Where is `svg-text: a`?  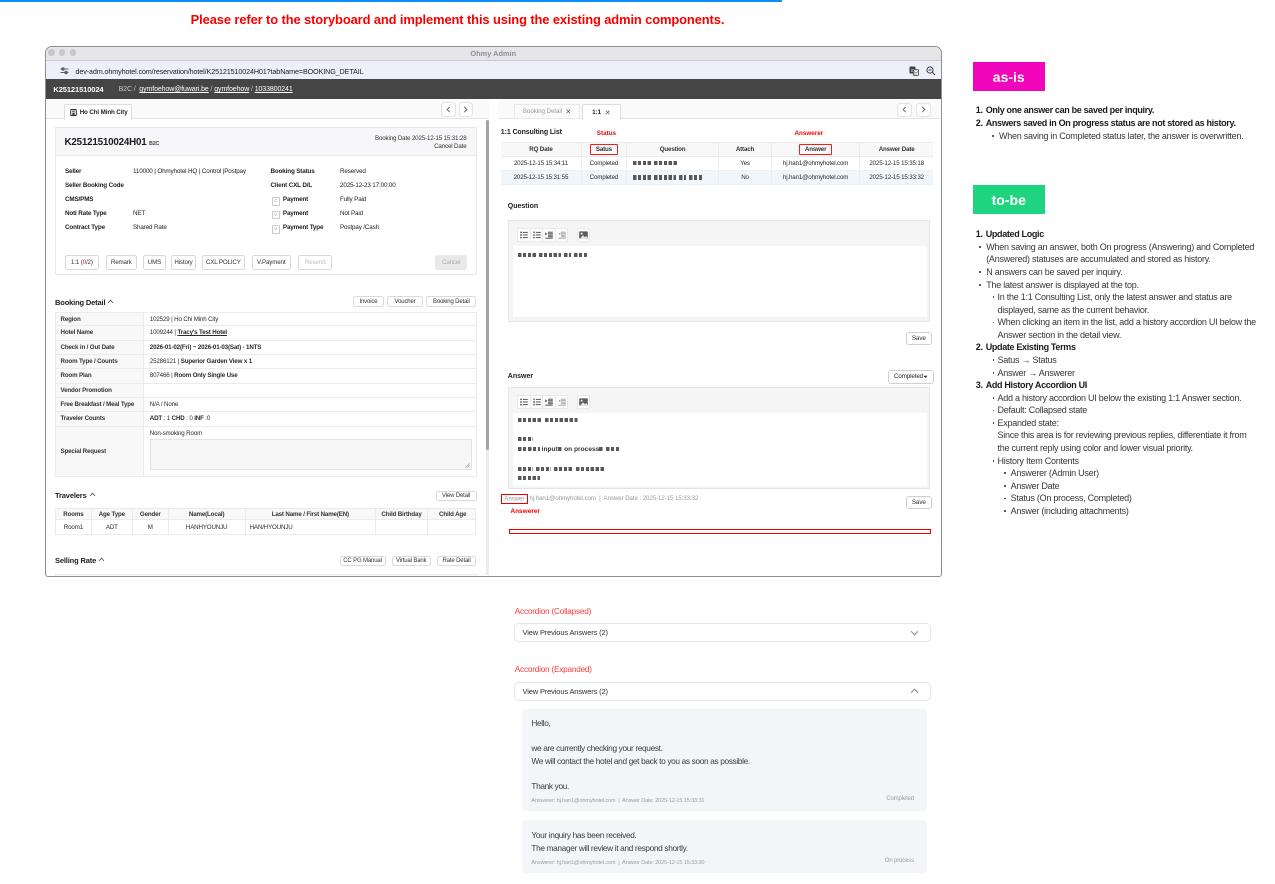
svg-text: a is located at coordinates (912, 70).